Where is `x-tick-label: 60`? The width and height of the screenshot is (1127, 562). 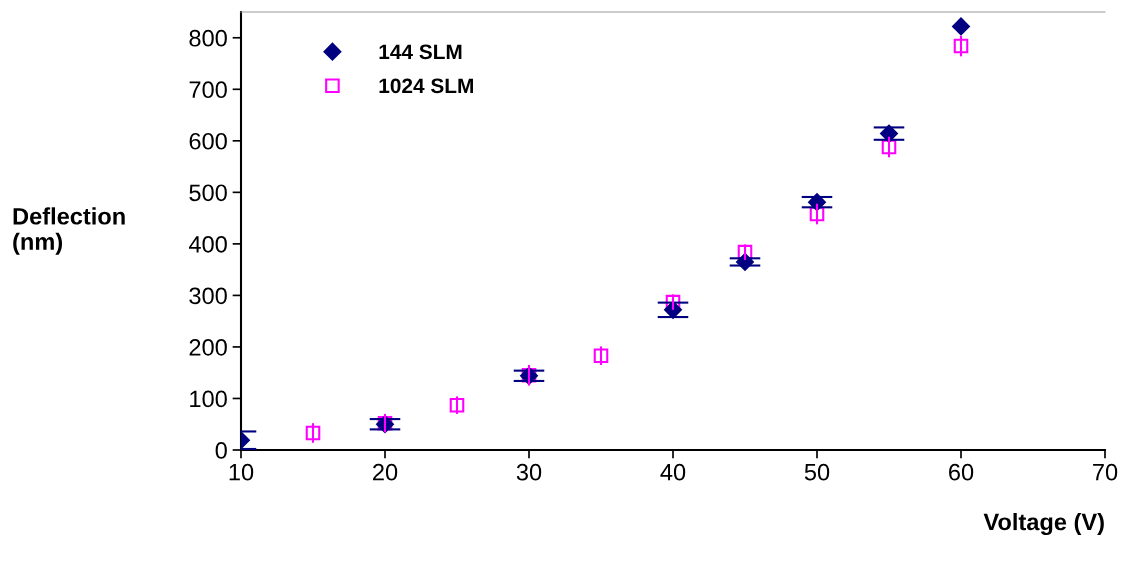 x-tick-label: 60 is located at coordinates (961, 472).